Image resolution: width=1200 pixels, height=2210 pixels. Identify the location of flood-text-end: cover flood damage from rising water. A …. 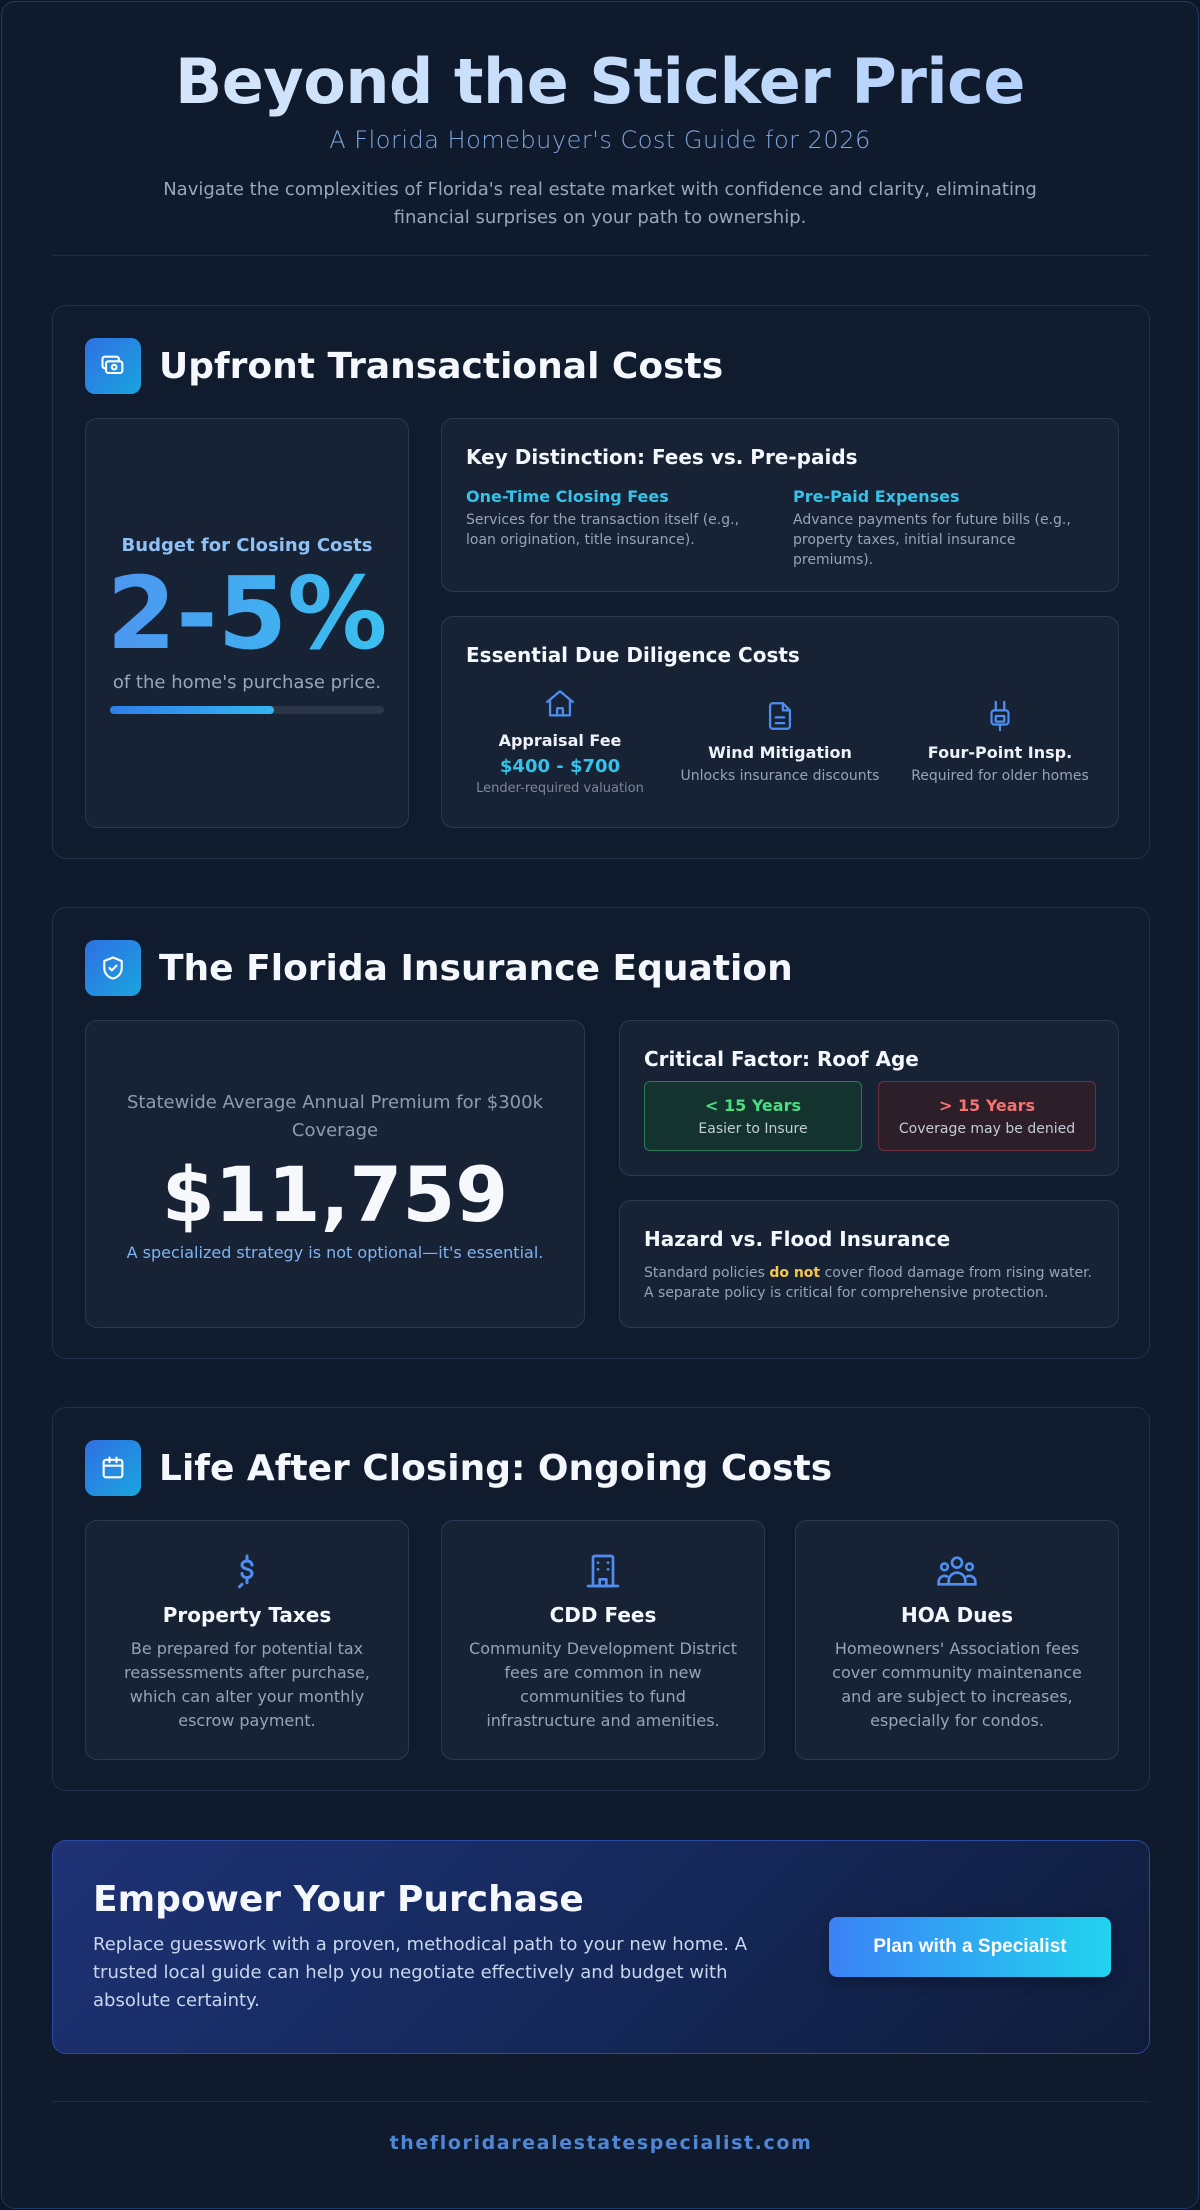
(868, 1283).